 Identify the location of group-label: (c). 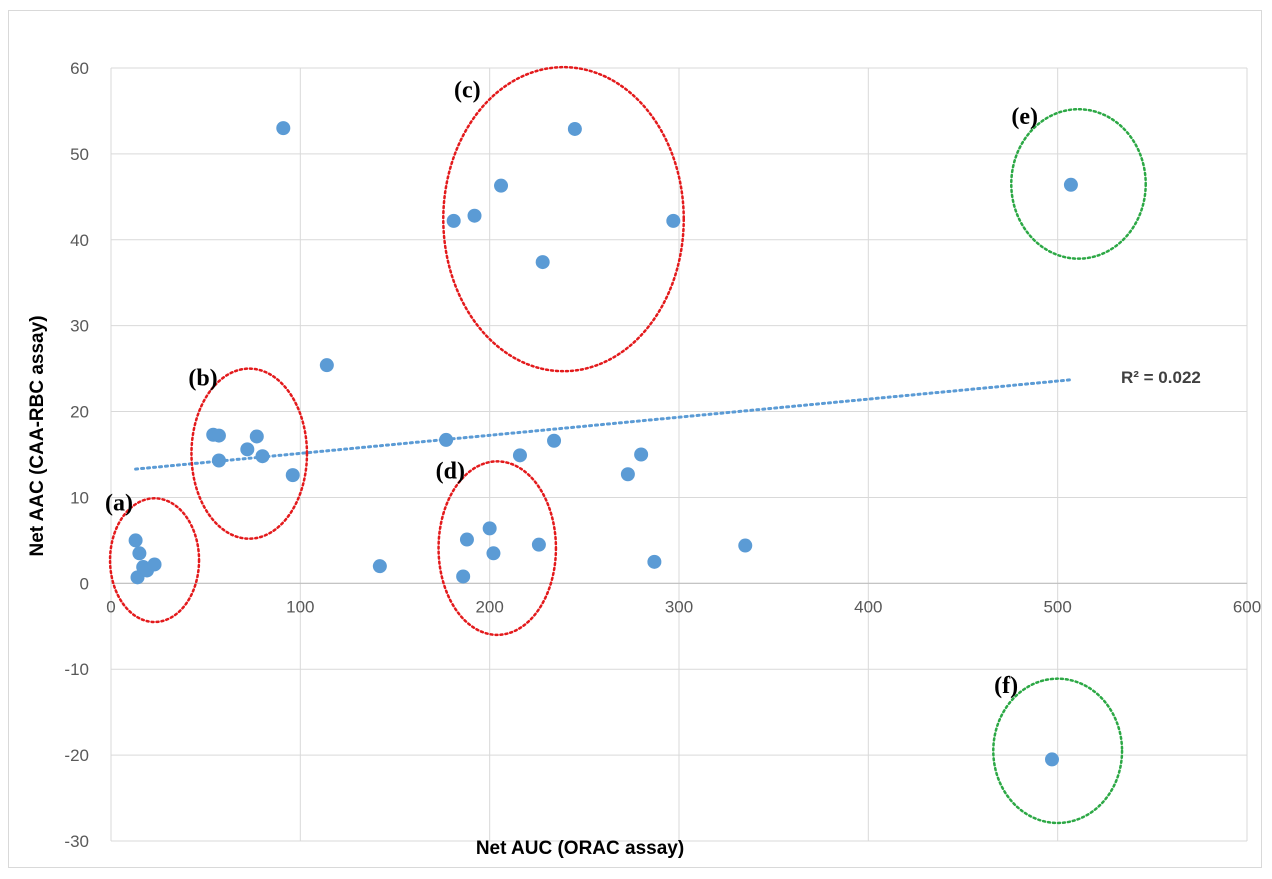
(467, 91).